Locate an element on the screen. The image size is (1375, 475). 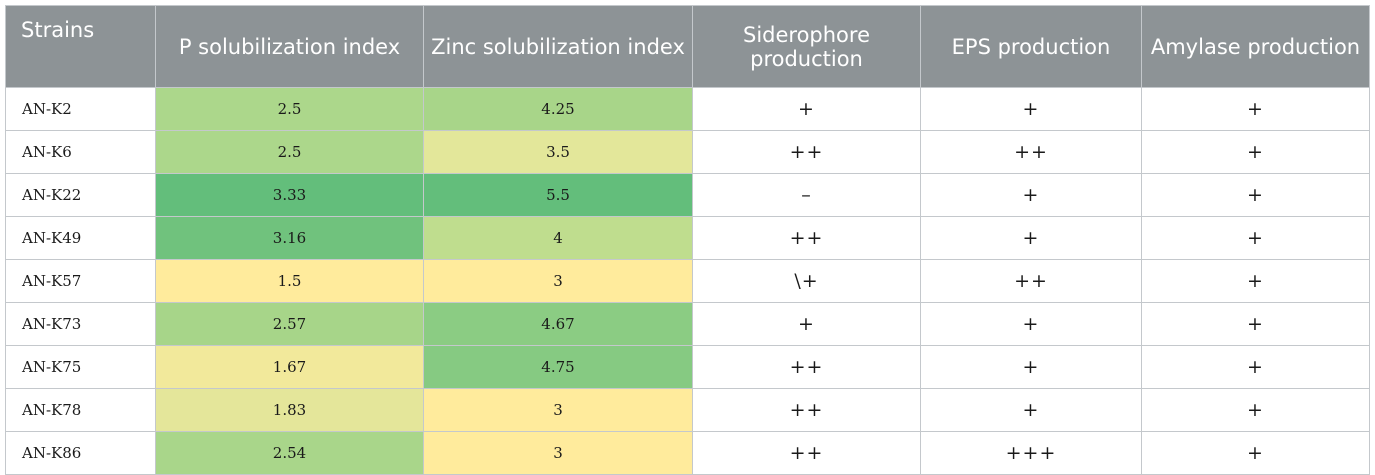
table-row: AN-K22 3.33 5.5– + + is located at coordinates (687, 195).